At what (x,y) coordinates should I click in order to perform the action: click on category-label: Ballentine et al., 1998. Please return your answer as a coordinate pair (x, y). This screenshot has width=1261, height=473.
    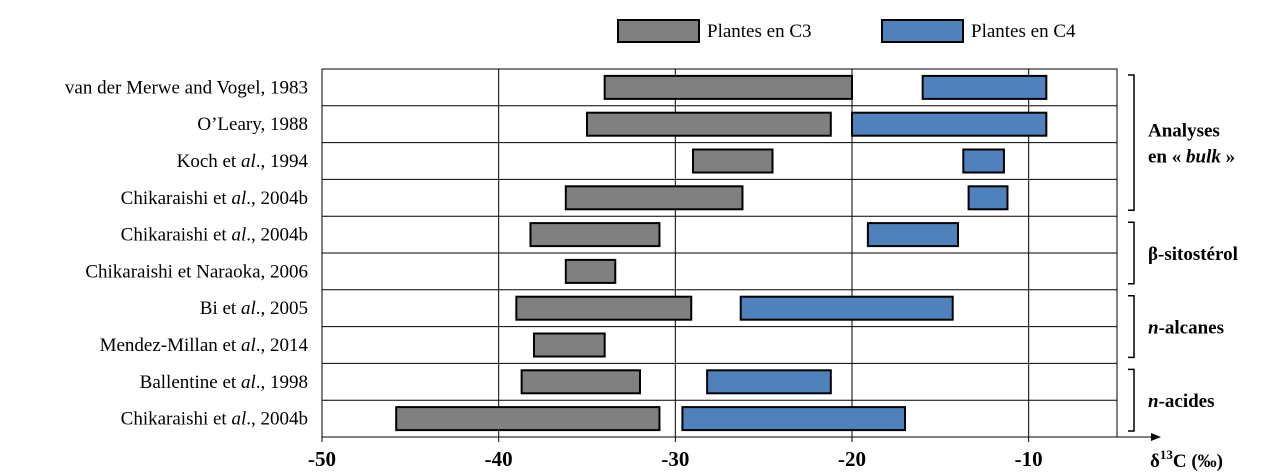
    Looking at the image, I should click on (224, 382).